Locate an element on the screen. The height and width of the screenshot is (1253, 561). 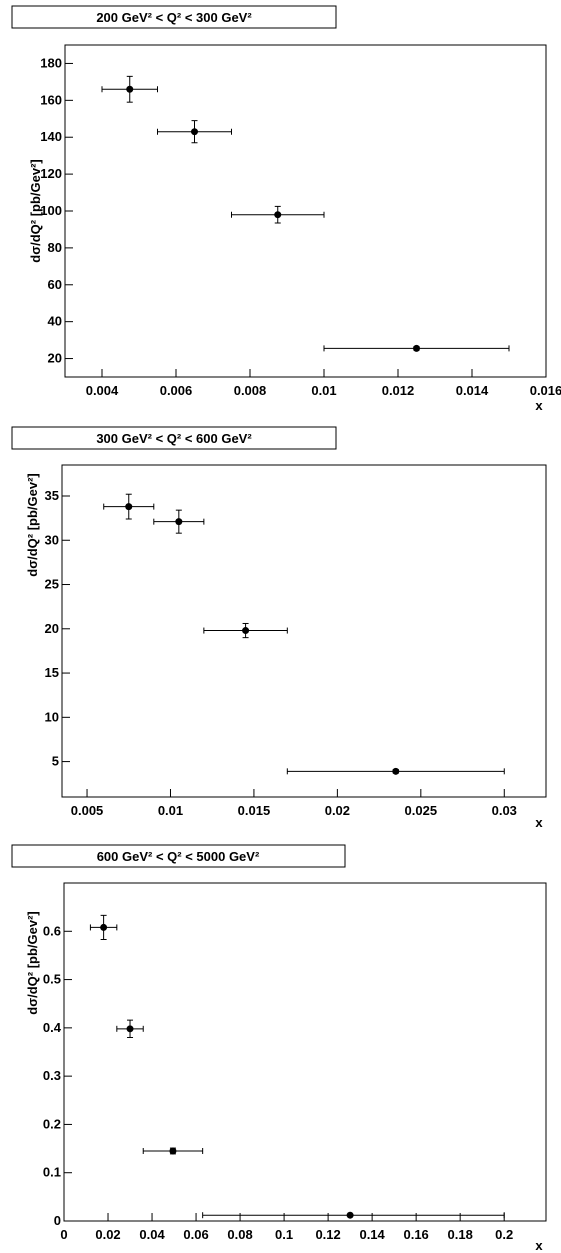
y-tick-label: 15 is located at coordinates (52, 672).